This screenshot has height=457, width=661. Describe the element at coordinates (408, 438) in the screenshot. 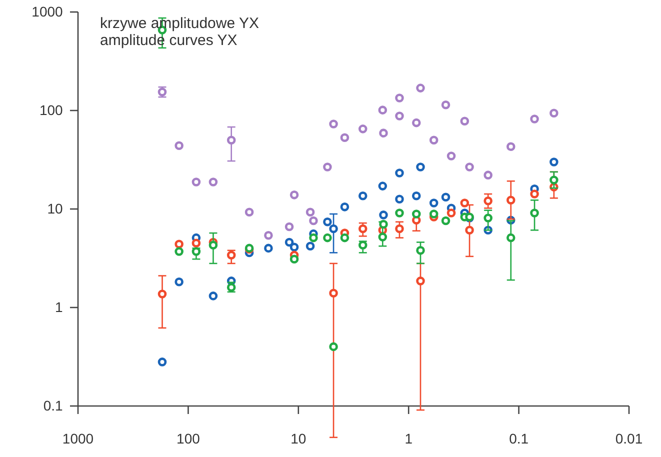

I see `x-tick-label: 1` at that location.